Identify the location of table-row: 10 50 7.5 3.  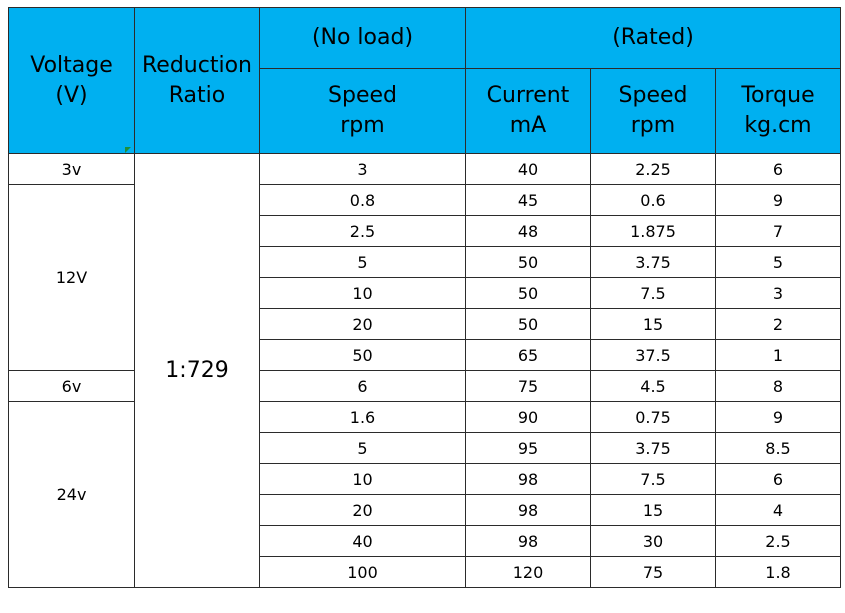
(425, 293).